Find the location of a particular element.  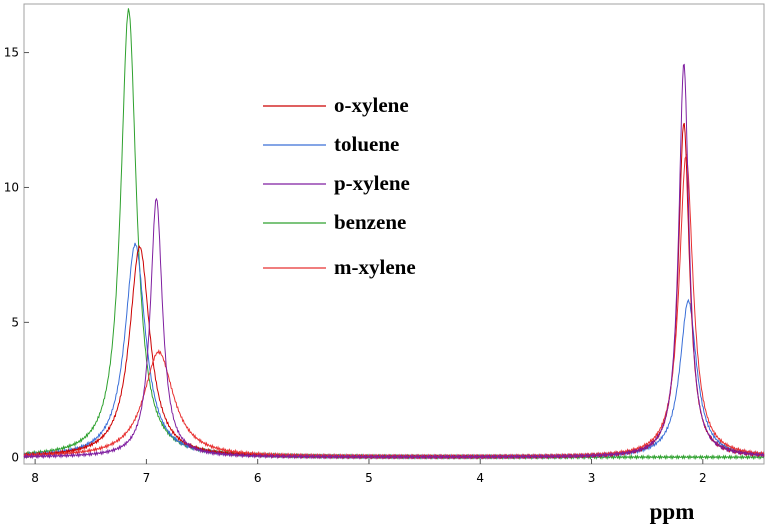

x-tick-label: 5 is located at coordinates (369, 478).